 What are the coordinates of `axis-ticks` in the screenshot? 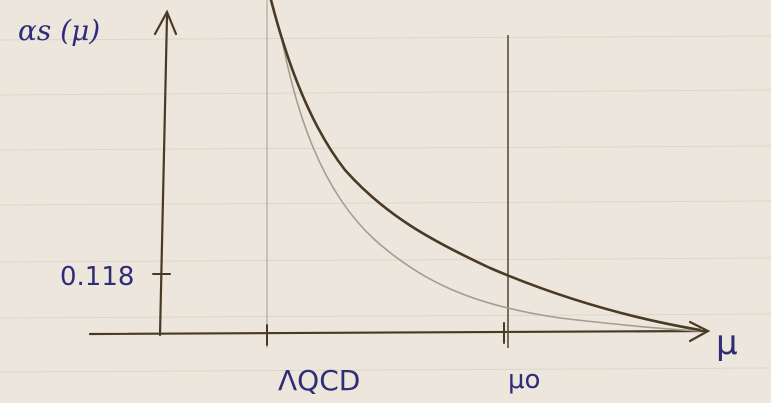 It's located at (328, 309).